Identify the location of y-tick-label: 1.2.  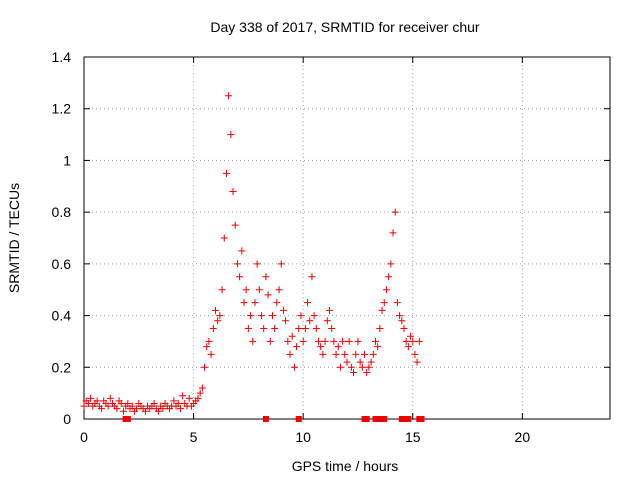
(62, 109).